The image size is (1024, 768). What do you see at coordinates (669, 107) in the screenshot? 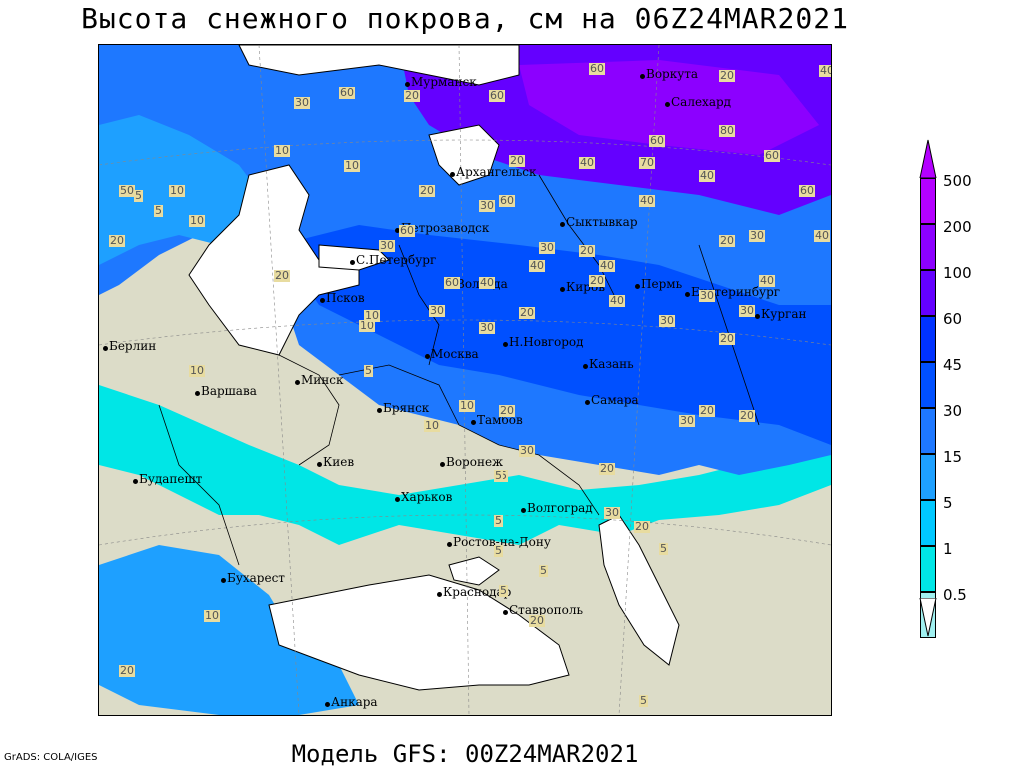
I see `snow-zone-north-very-deep` at bounding box center [669, 107].